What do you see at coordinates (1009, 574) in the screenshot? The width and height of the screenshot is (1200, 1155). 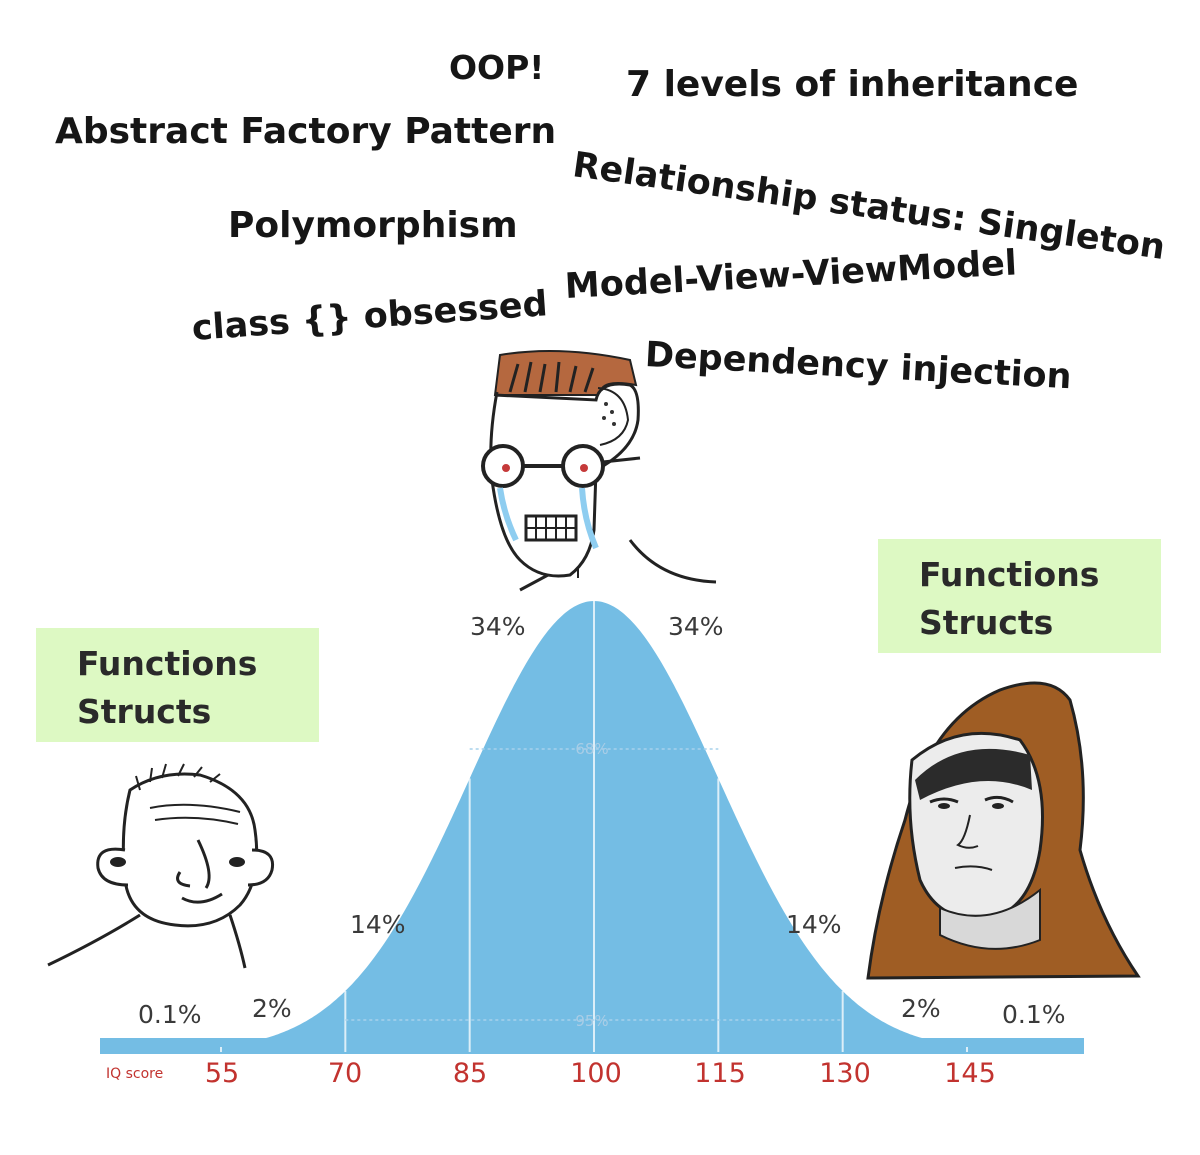 I see `right-note-functions: Functions` at bounding box center [1009, 574].